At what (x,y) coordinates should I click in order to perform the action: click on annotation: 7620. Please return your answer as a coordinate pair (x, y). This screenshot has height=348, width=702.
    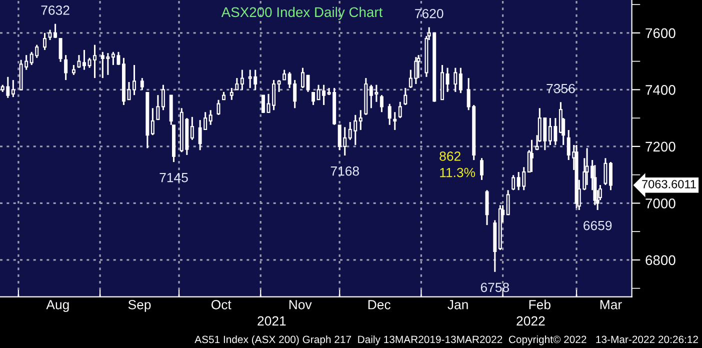
    Looking at the image, I should click on (429, 13).